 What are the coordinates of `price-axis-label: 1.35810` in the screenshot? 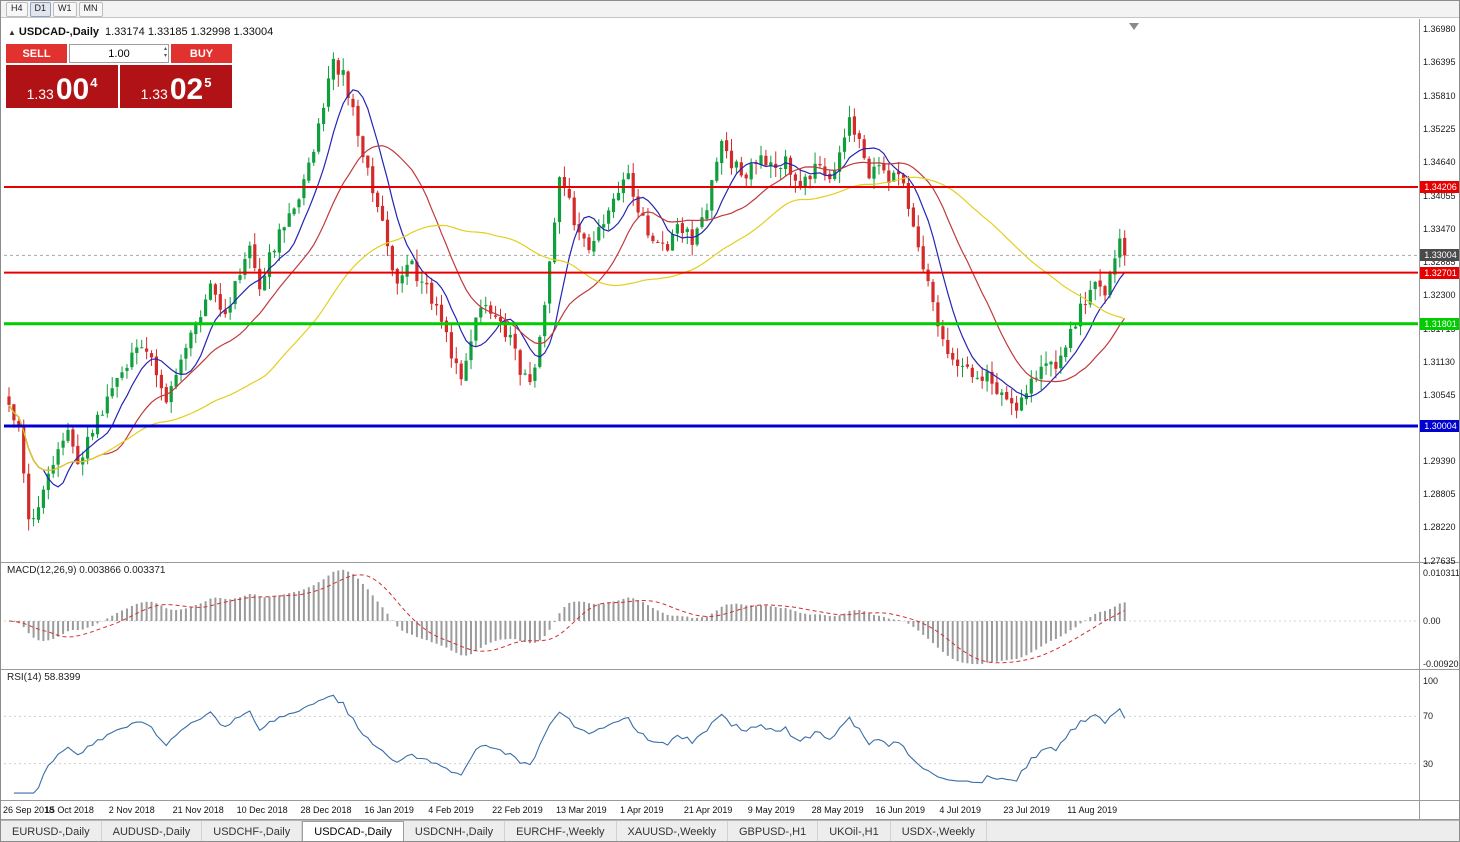 It's located at (1439, 95).